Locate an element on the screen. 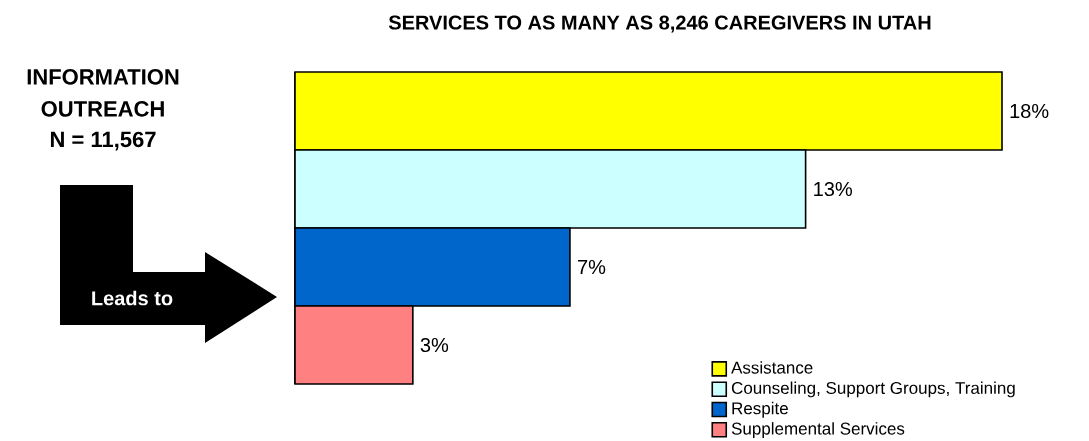 This screenshot has height=441, width=1089. data-label: 18% is located at coordinates (1029, 111).